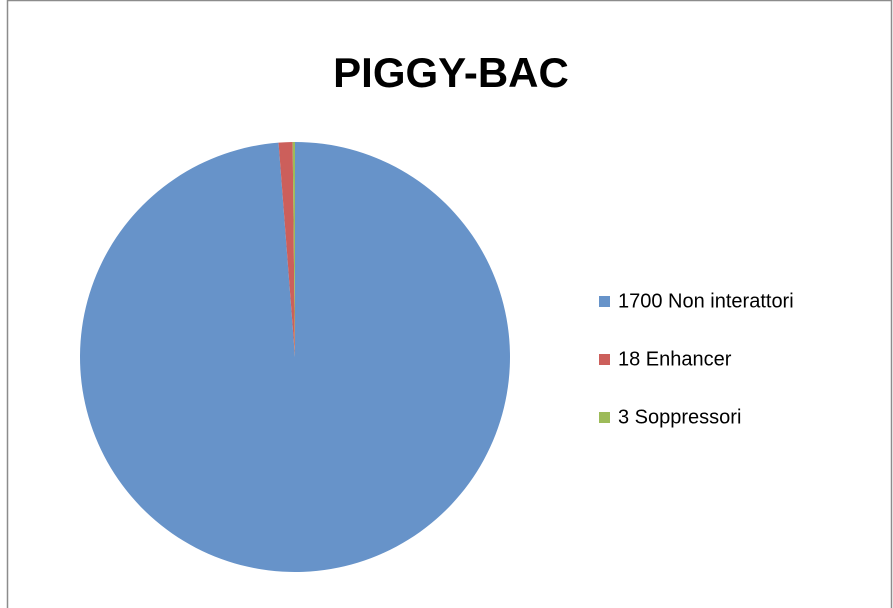 The image size is (893, 608). Describe the element at coordinates (706, 301) in the screenshot. I see `legend-label: 1700 Non interattori` at that location.